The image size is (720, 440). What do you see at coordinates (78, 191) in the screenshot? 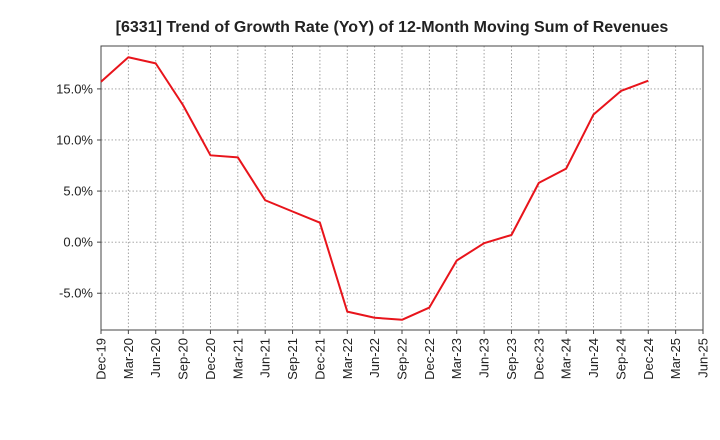
I see `y-tick-label: 5.0%` at bounding box center [78, 191].